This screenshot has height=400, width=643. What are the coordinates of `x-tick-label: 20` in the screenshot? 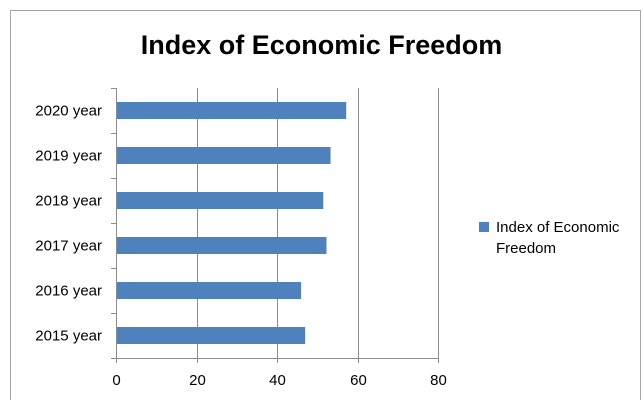 It's located at (197, 380).